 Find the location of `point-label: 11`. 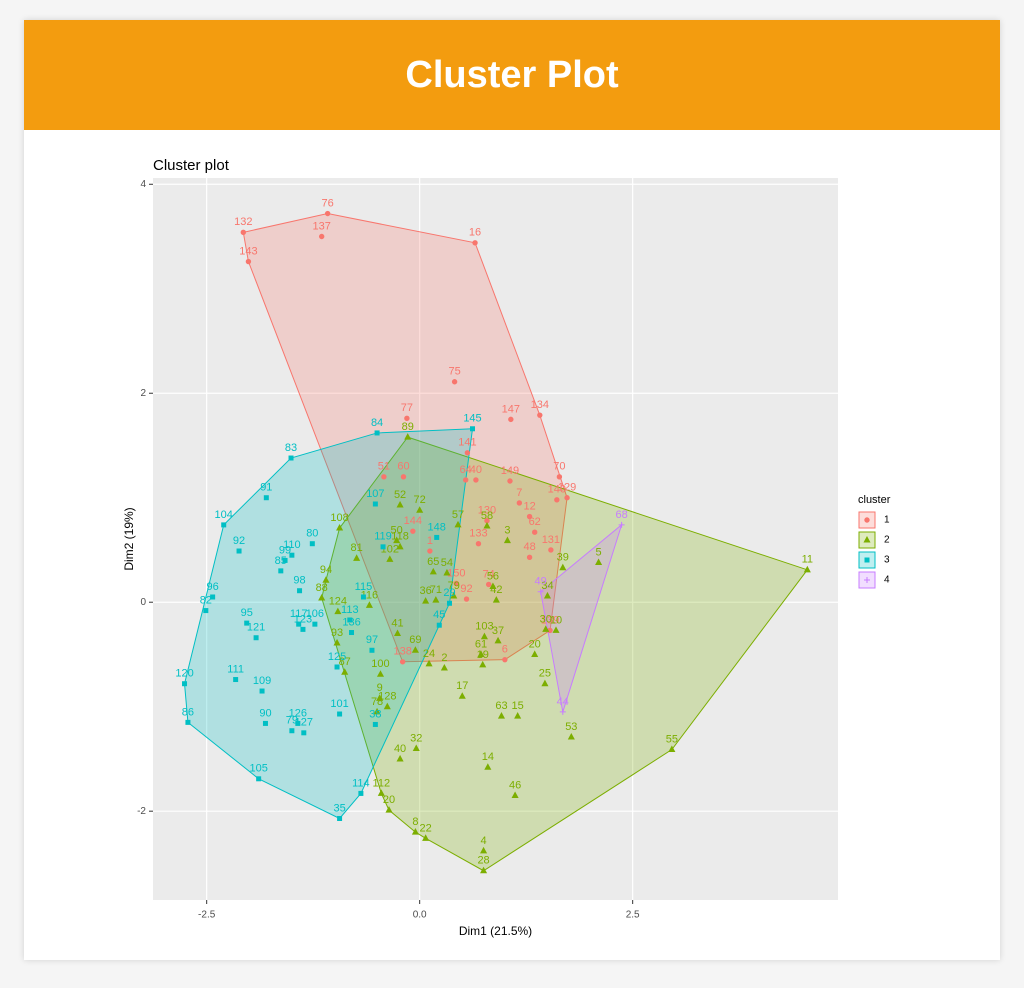

point-label: 11 is located at coordinates (807, 560).